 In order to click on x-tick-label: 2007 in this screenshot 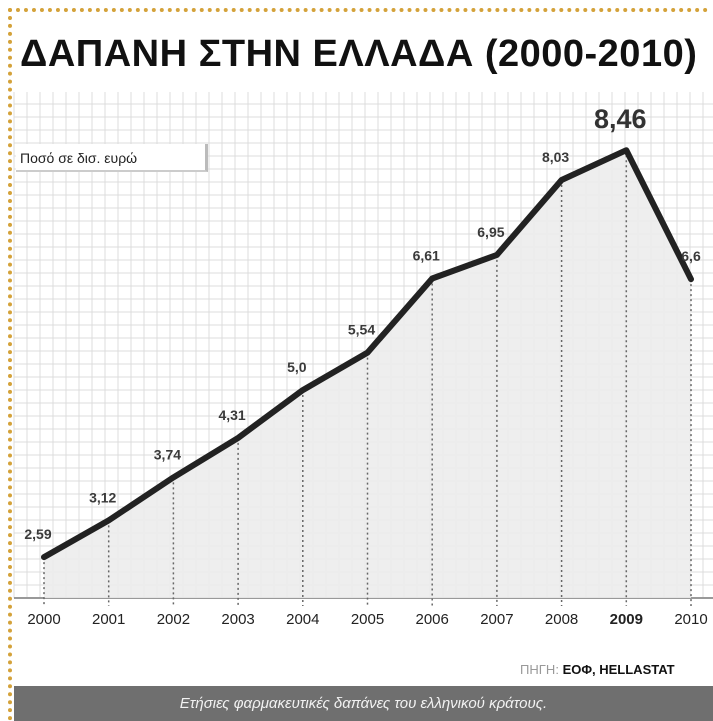, I will do `click(496, 619)`.